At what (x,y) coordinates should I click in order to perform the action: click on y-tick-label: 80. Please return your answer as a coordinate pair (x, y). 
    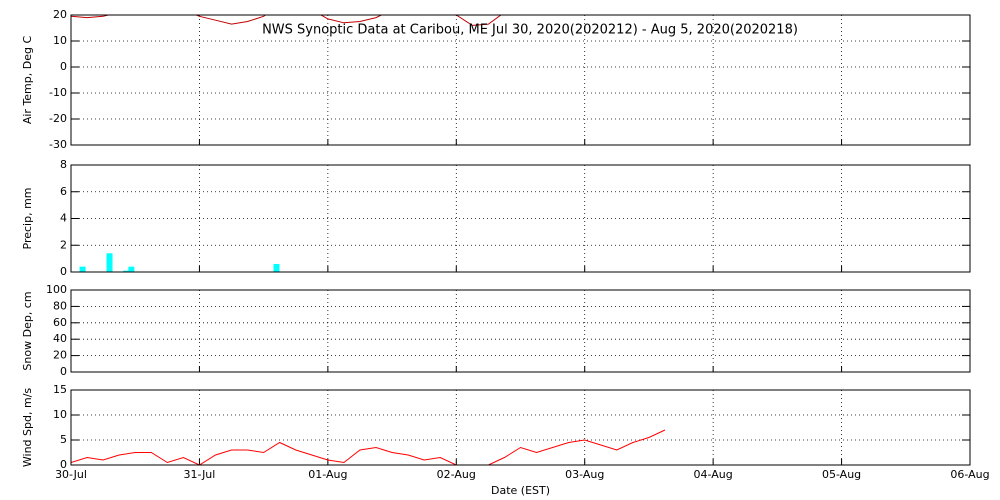
    Looking at the image, I should click on (60, 305).